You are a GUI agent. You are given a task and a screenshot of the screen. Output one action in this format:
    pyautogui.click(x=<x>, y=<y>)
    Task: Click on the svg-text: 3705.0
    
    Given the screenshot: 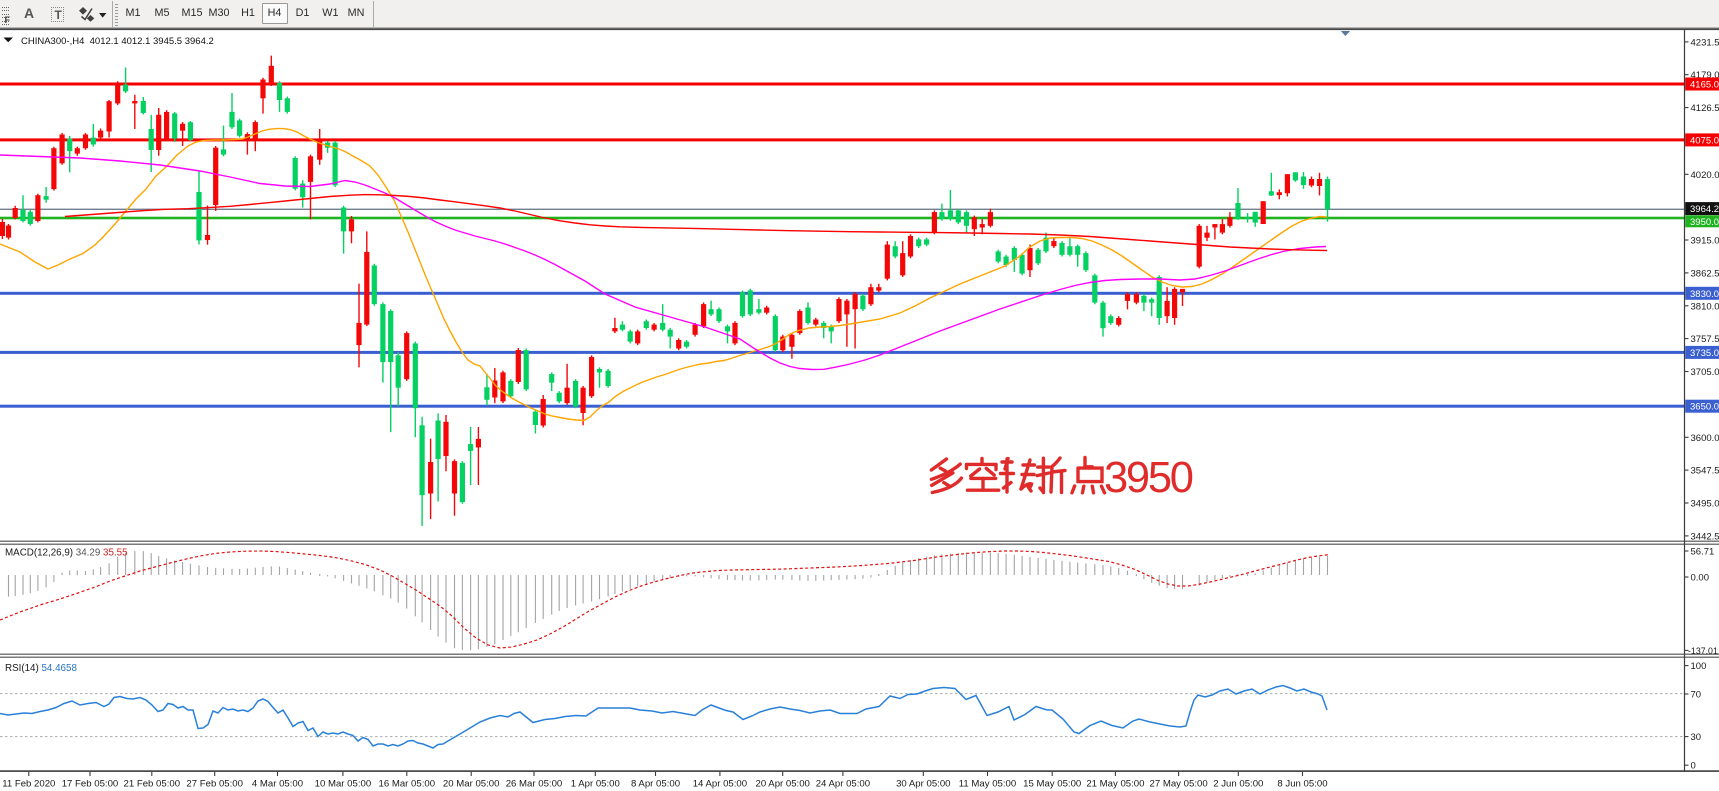 What is the action you would take?
    pyautogui.click(x=1705, y=372)
    